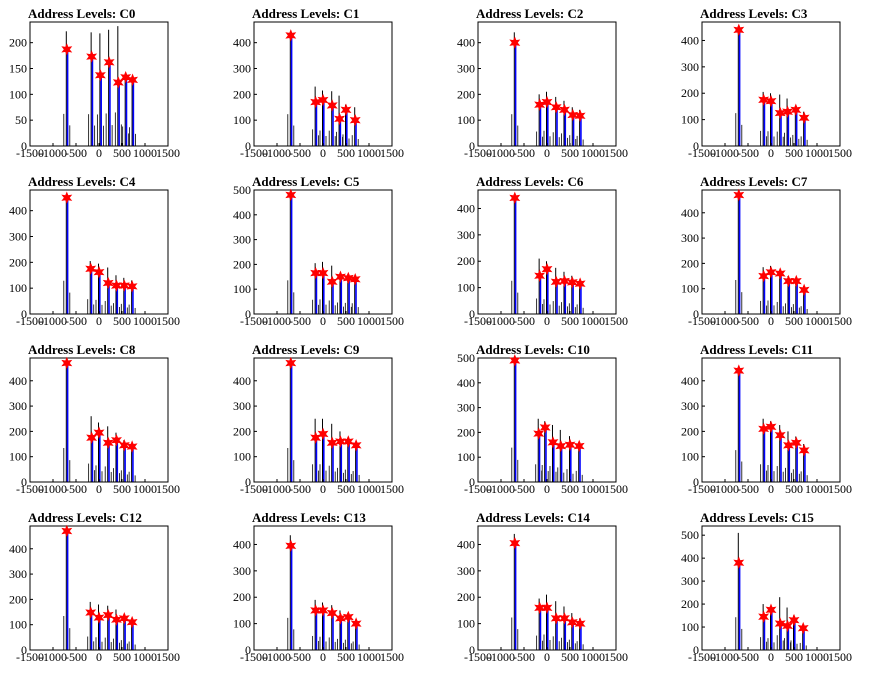  What do you see at coordinates (242, 190) in the screenshot?
I see `y-tick-label: 500` at bounding box center [242, 190].